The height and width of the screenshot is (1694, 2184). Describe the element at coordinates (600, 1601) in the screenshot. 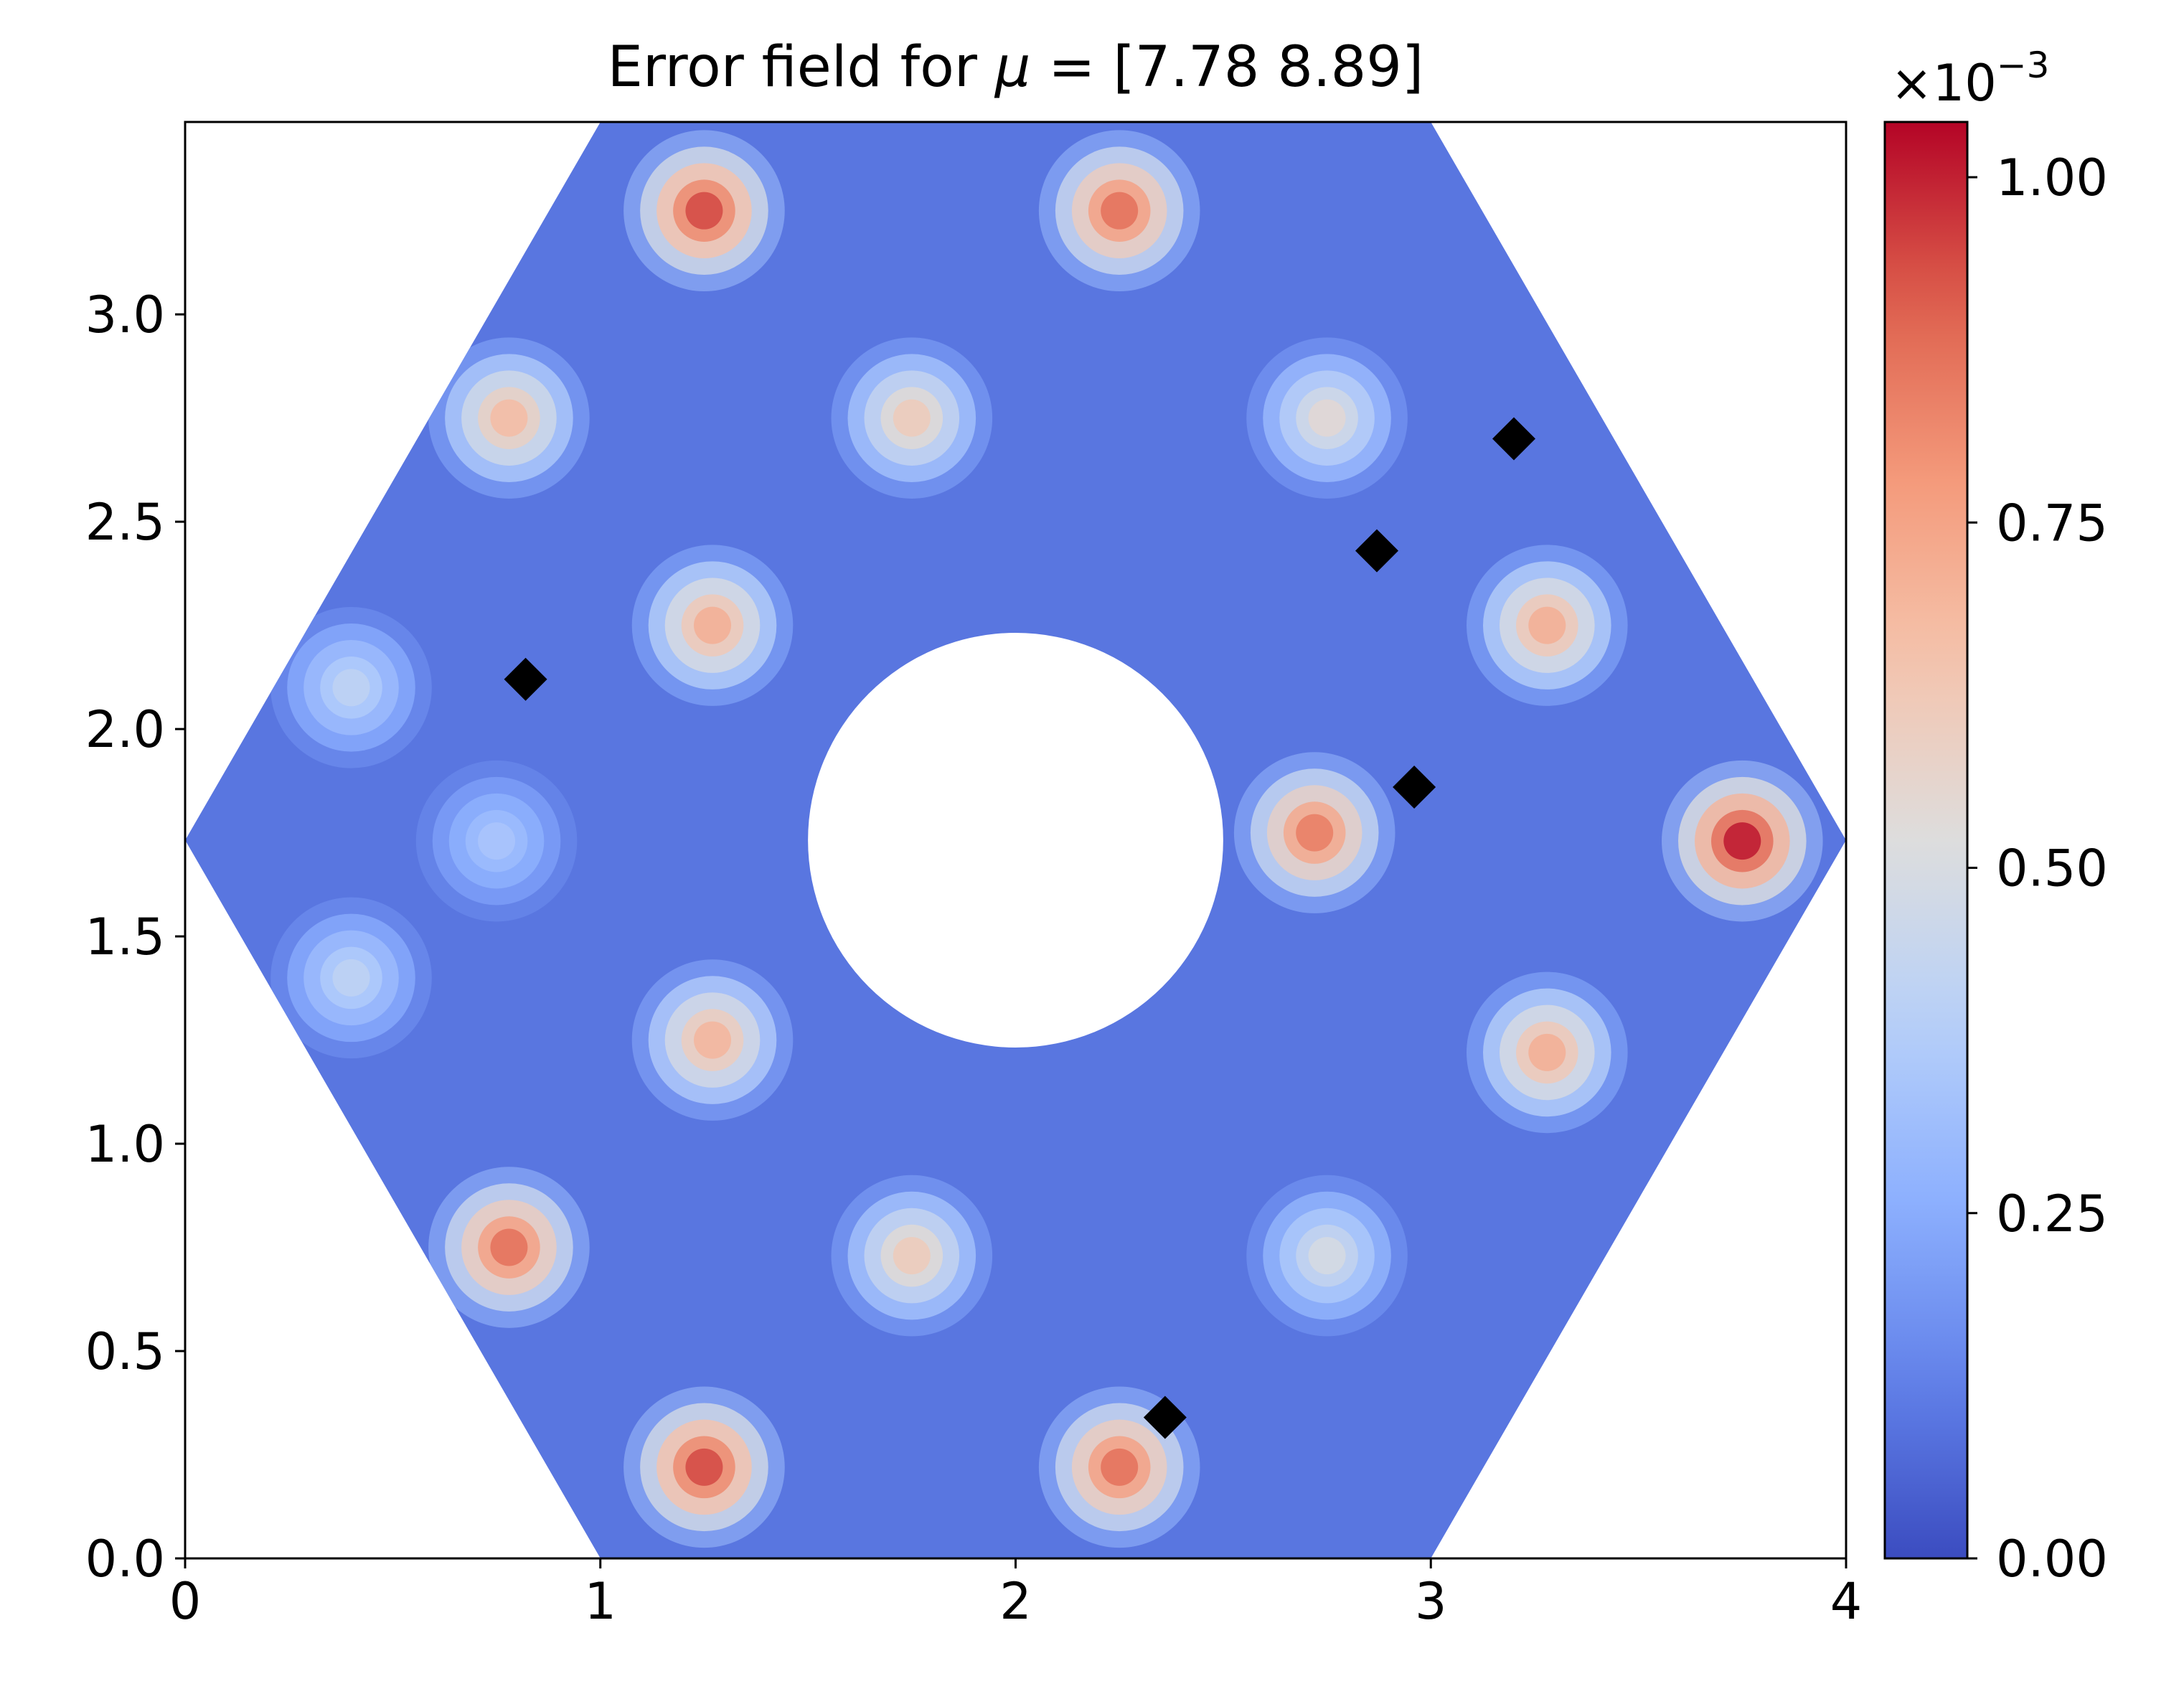

I see `x-tick-label: 1` at that location.